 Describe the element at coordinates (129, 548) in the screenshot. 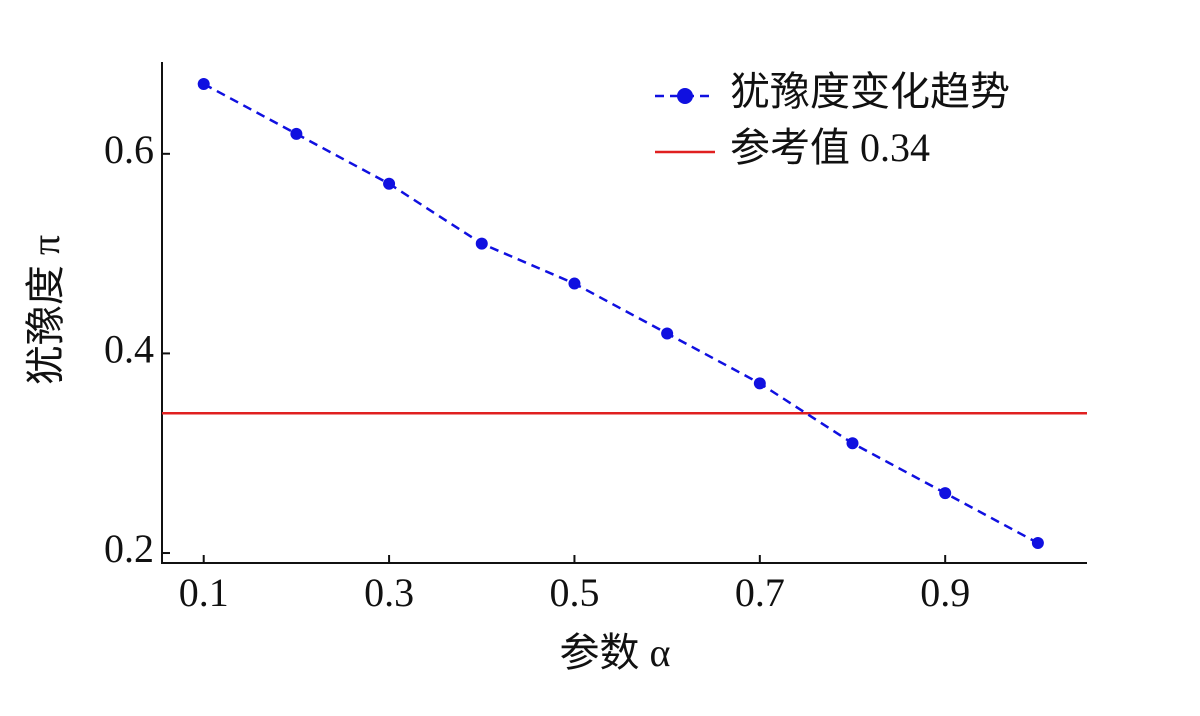

I see `y-tick-label: 0.2` at that location.